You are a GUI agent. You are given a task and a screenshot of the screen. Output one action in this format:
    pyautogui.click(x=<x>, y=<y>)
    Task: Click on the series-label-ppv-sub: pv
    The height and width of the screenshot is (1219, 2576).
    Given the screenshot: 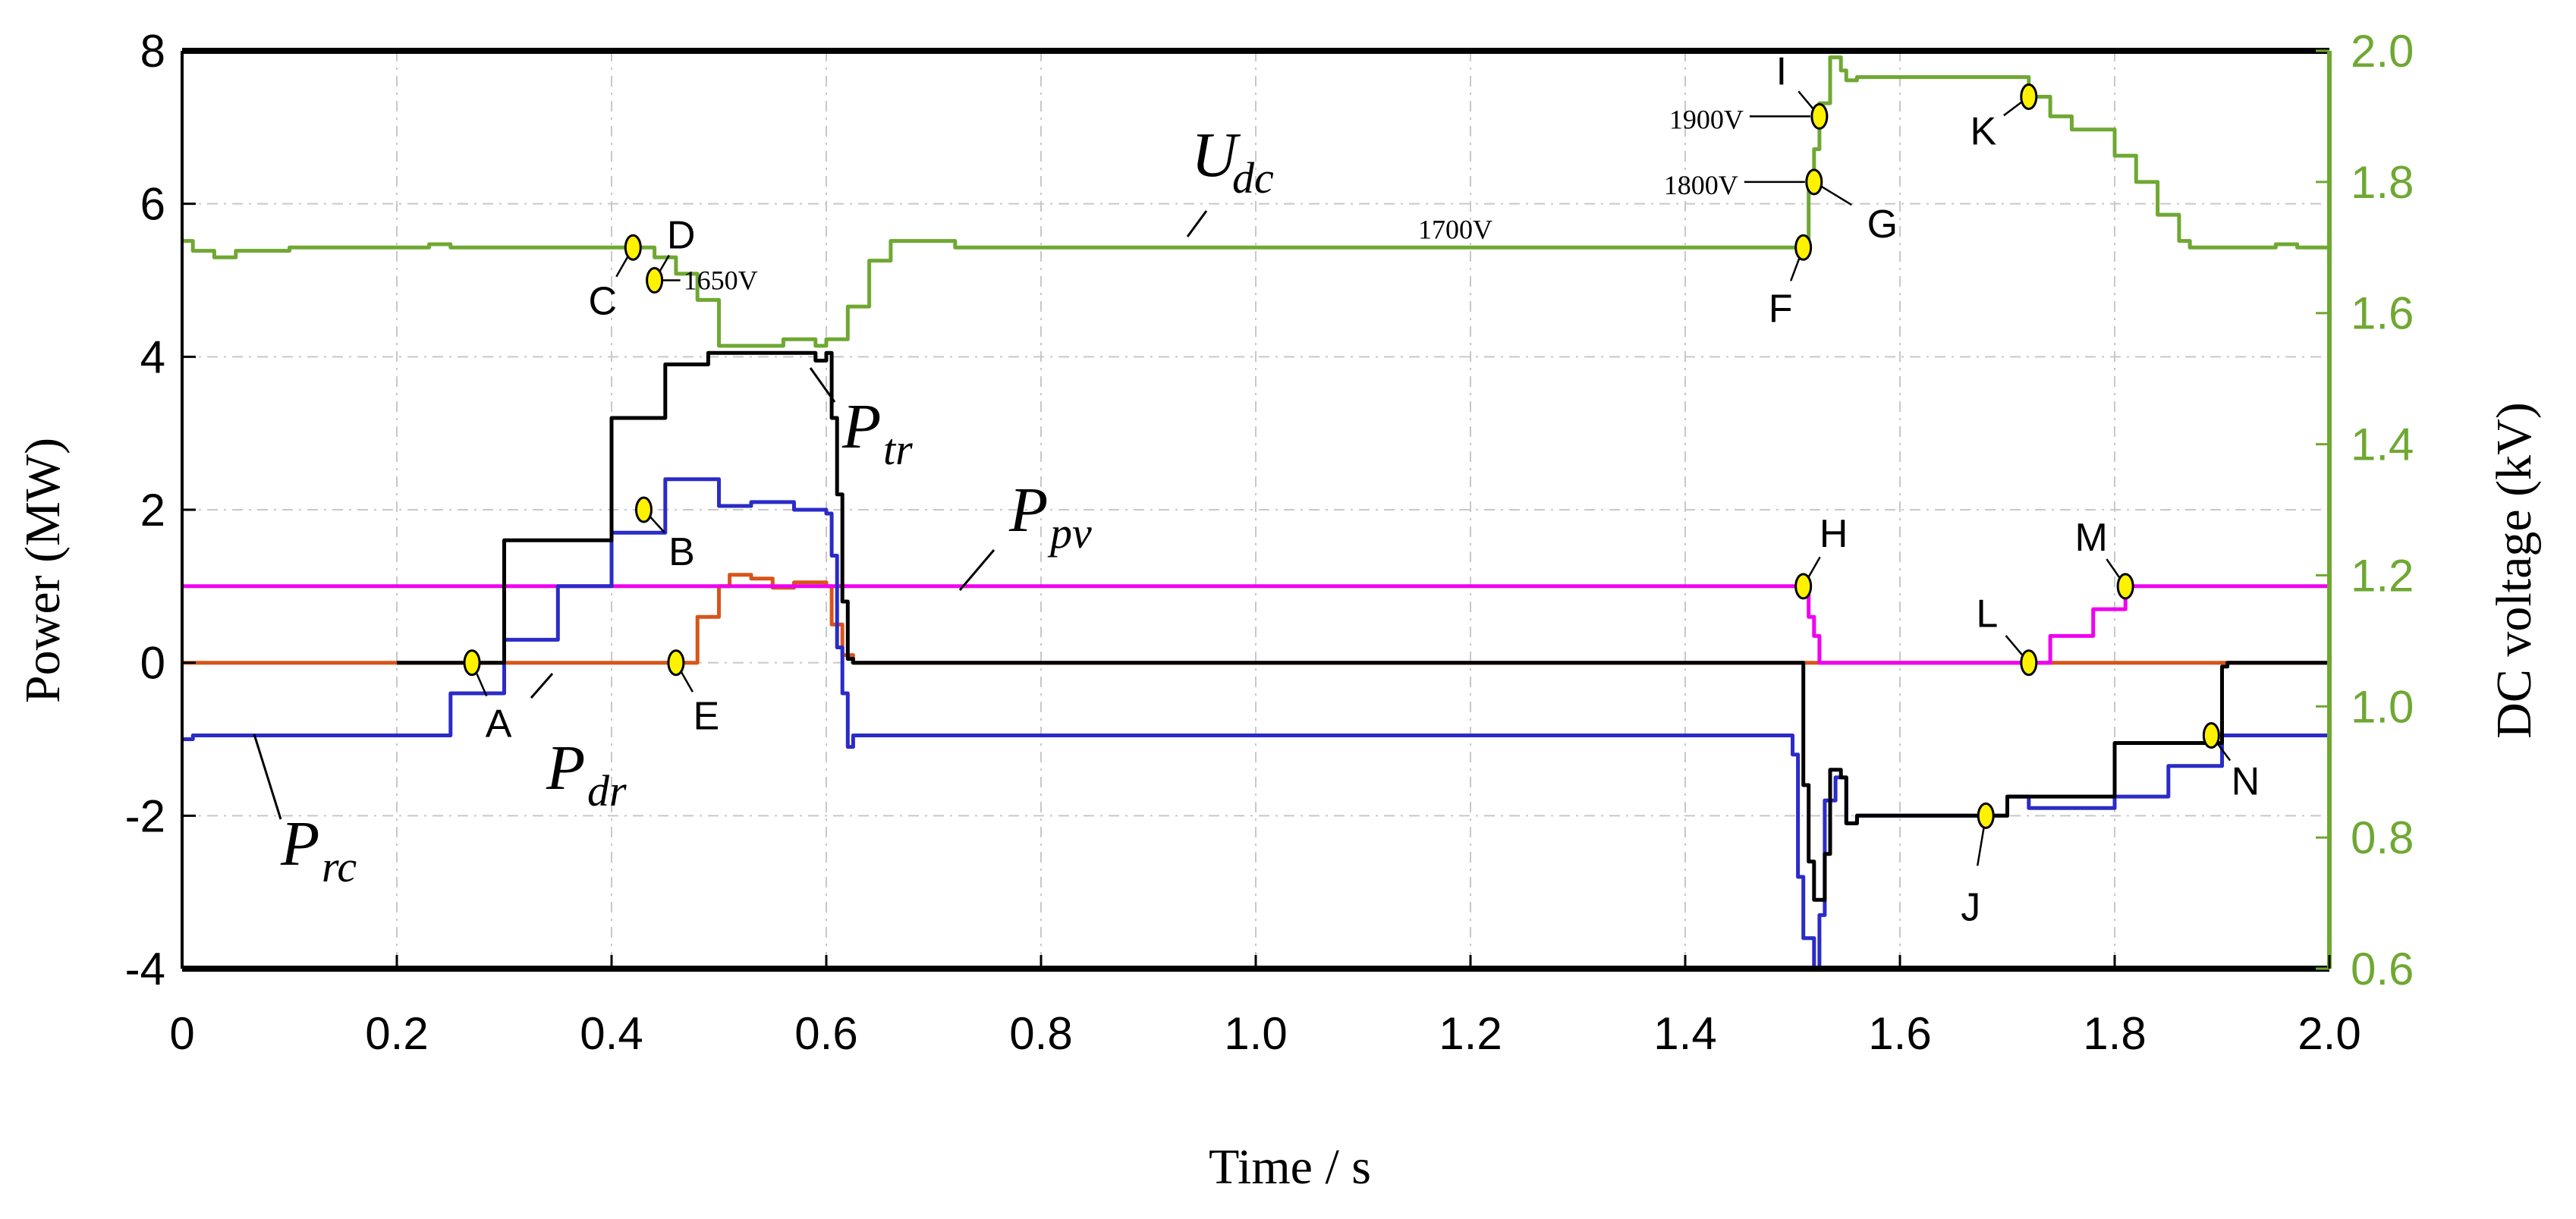 What is the action you would take?
    pyautogui.click(x=1069, y=533)
    